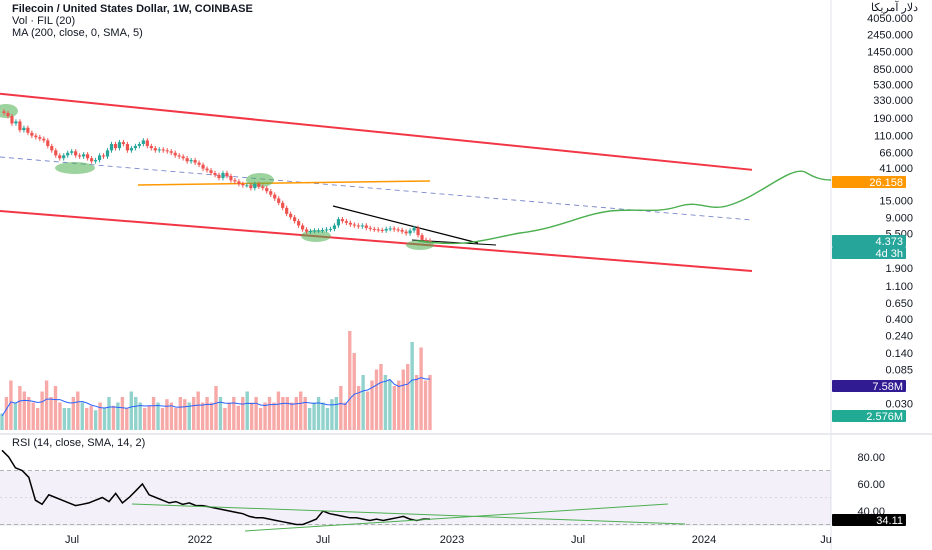 The width and height of the screenshot is (932, 550). Describe the element at coordinates (871, 485) in the screenshot. I see `rsi-tick-label: 60.00` at that location.